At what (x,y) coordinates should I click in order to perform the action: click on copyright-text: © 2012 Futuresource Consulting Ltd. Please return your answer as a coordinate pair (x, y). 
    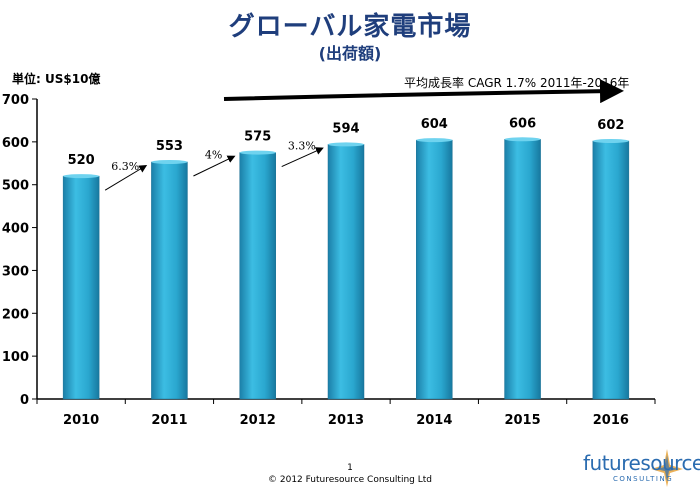
    Looking at the image, I should click on (350, 480).